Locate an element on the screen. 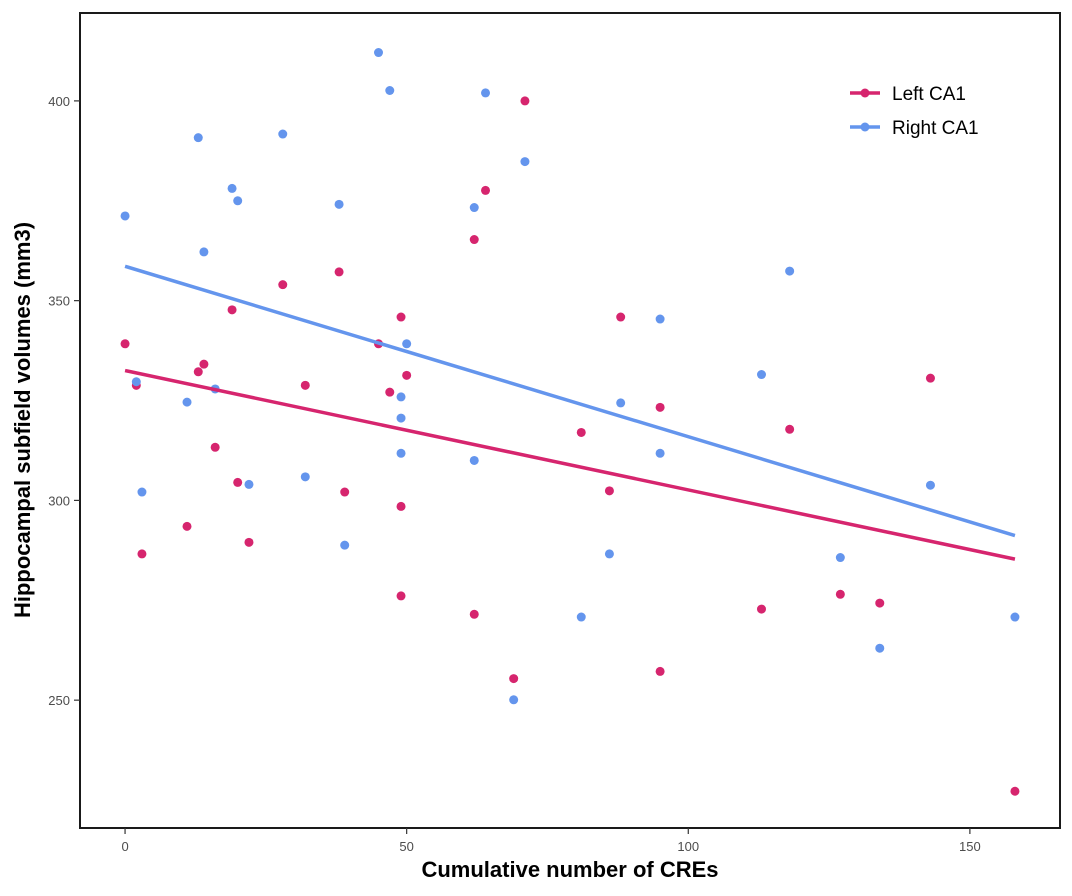 Image resolution: width=1072 pixels, height=896 pixels. y-tick-label: 400 is located at coordinates (59, 101).